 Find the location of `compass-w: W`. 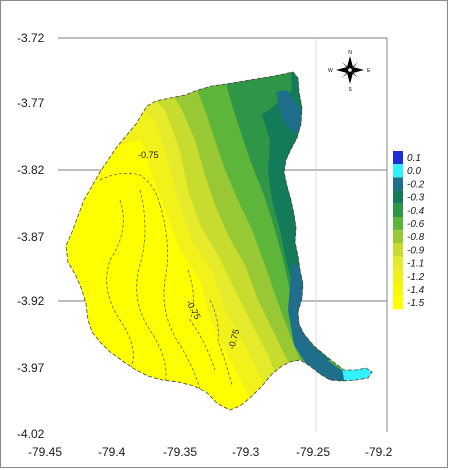

compass-w: W is located at coordinates (330, 71).